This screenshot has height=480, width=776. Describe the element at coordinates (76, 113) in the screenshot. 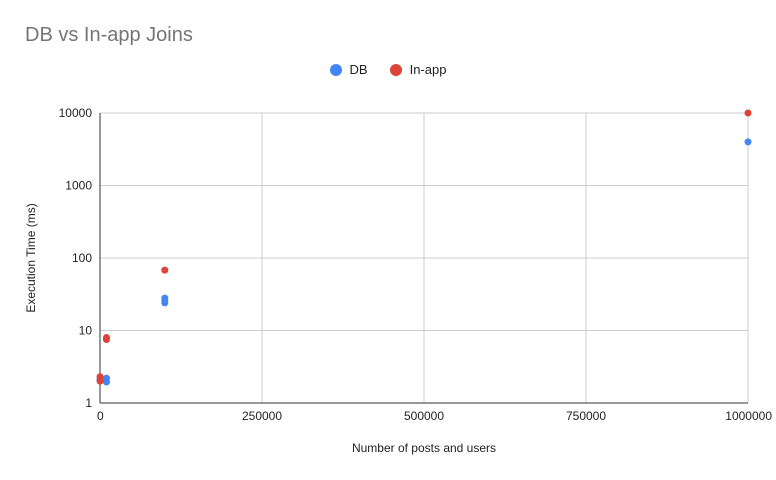

I see `y-tick-label: 10000` at that location.